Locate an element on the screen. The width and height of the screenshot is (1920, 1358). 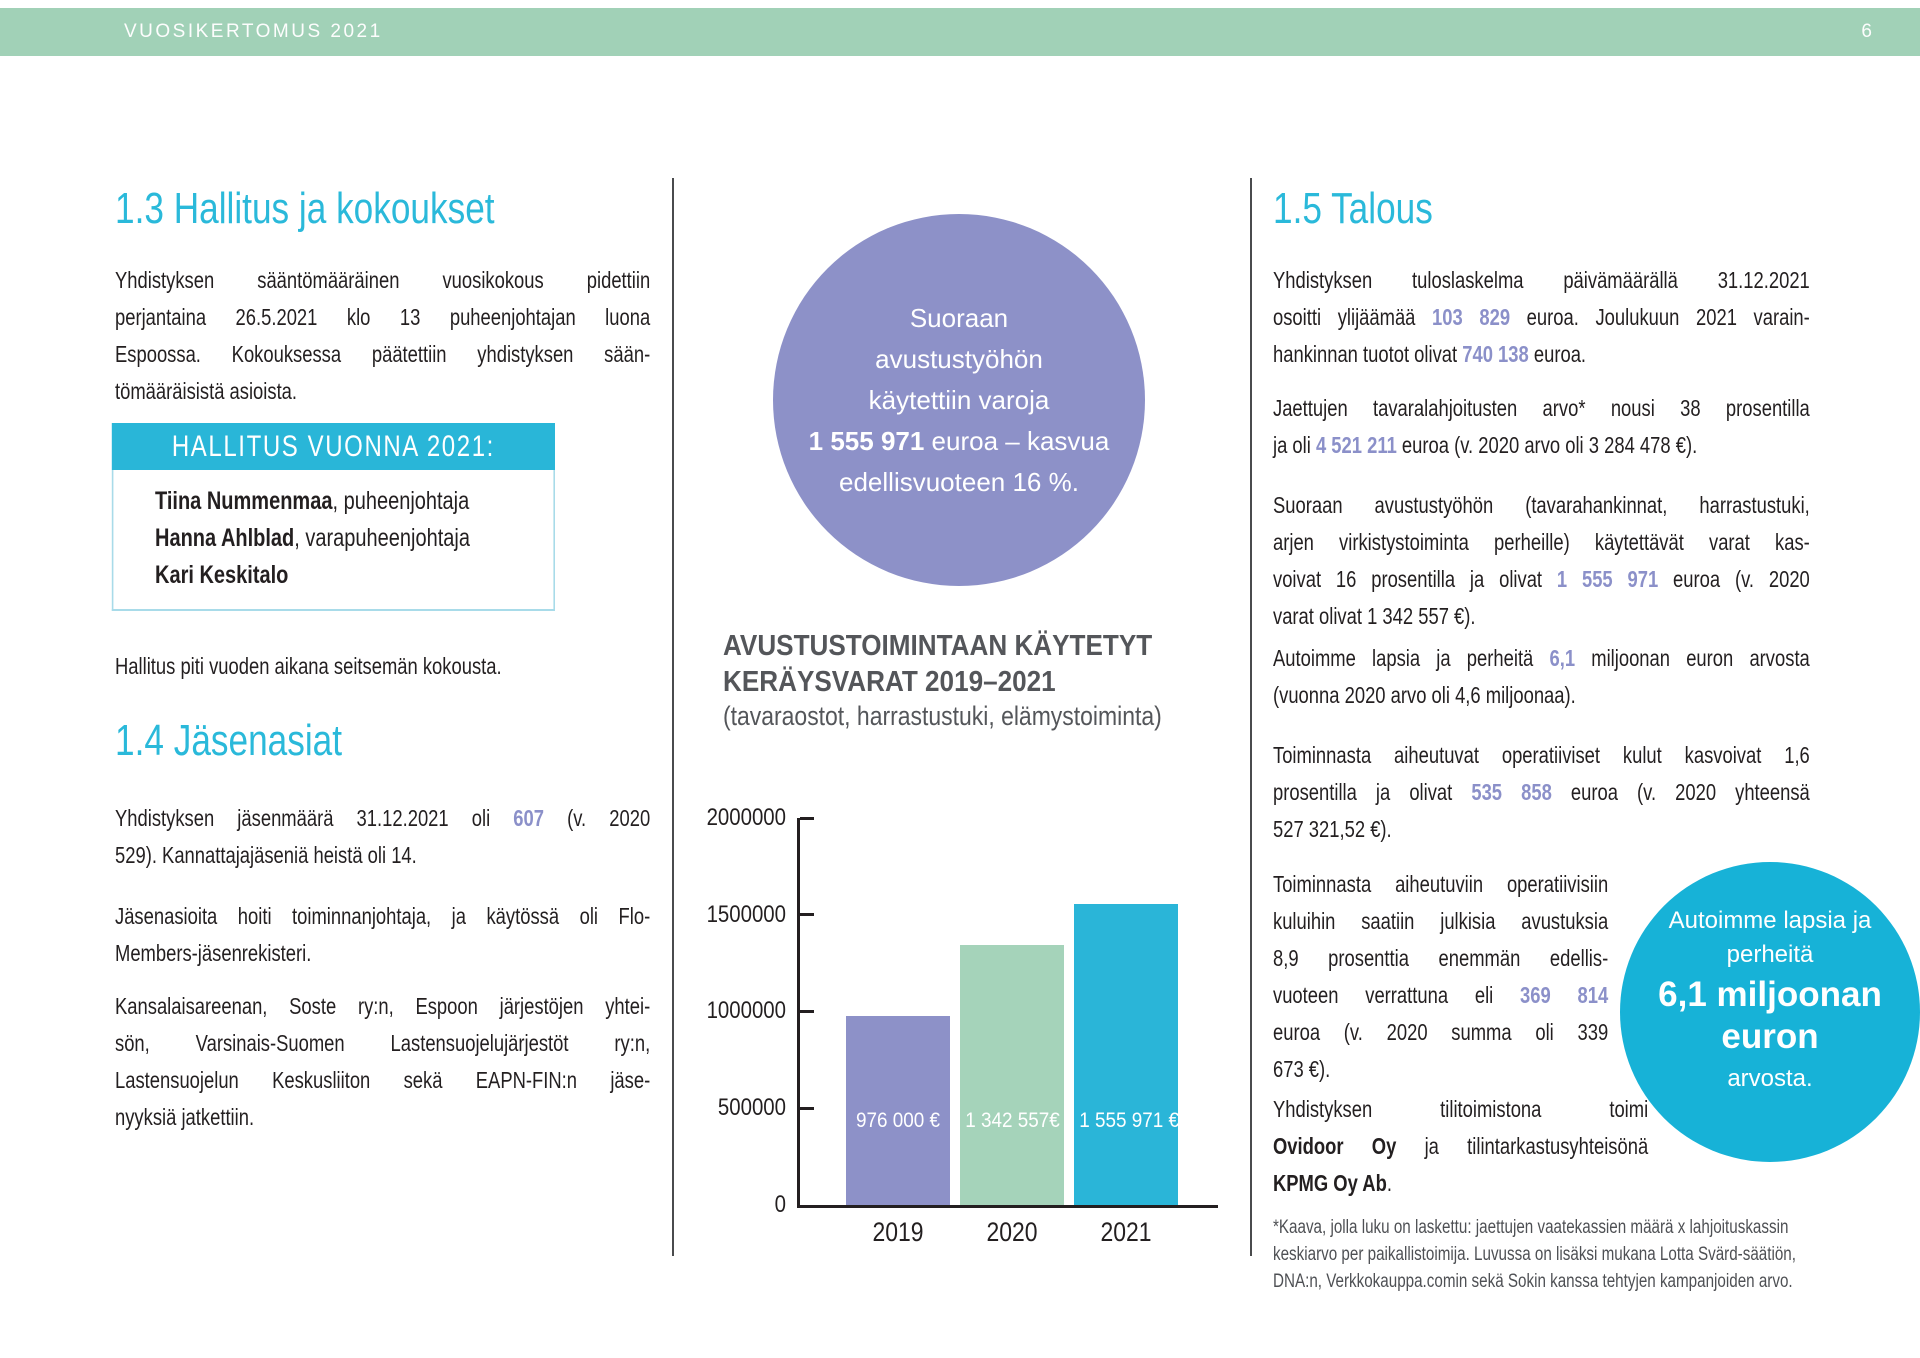
report-title: VUOSIKERTOMUS 2021 is located at coordinates (253, 31).